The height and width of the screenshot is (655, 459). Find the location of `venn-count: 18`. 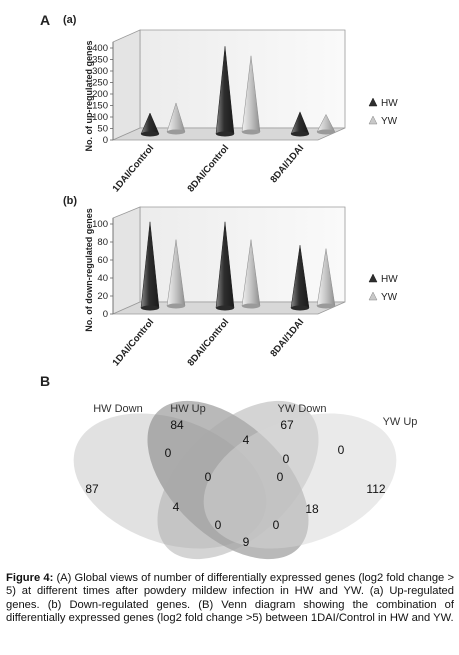

venn-count: 18 is located at coordinates (312, 509).